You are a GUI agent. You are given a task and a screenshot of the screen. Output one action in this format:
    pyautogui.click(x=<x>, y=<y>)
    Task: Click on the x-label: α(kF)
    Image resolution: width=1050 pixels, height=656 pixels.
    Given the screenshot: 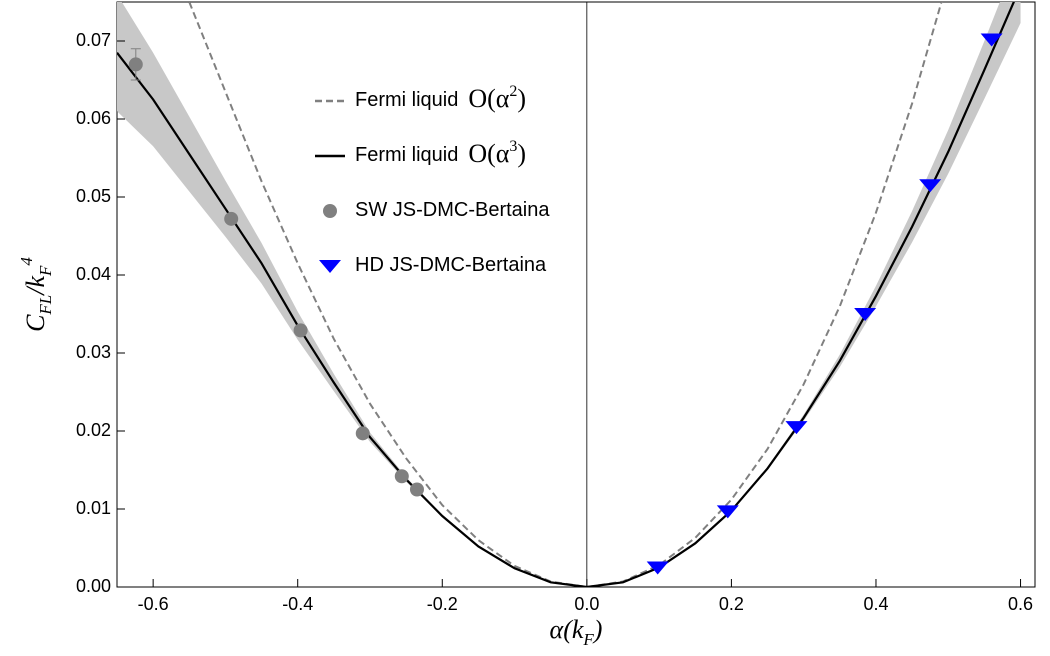 What is the action you would take?
    pyautogui.click(x=576, y=632)
    